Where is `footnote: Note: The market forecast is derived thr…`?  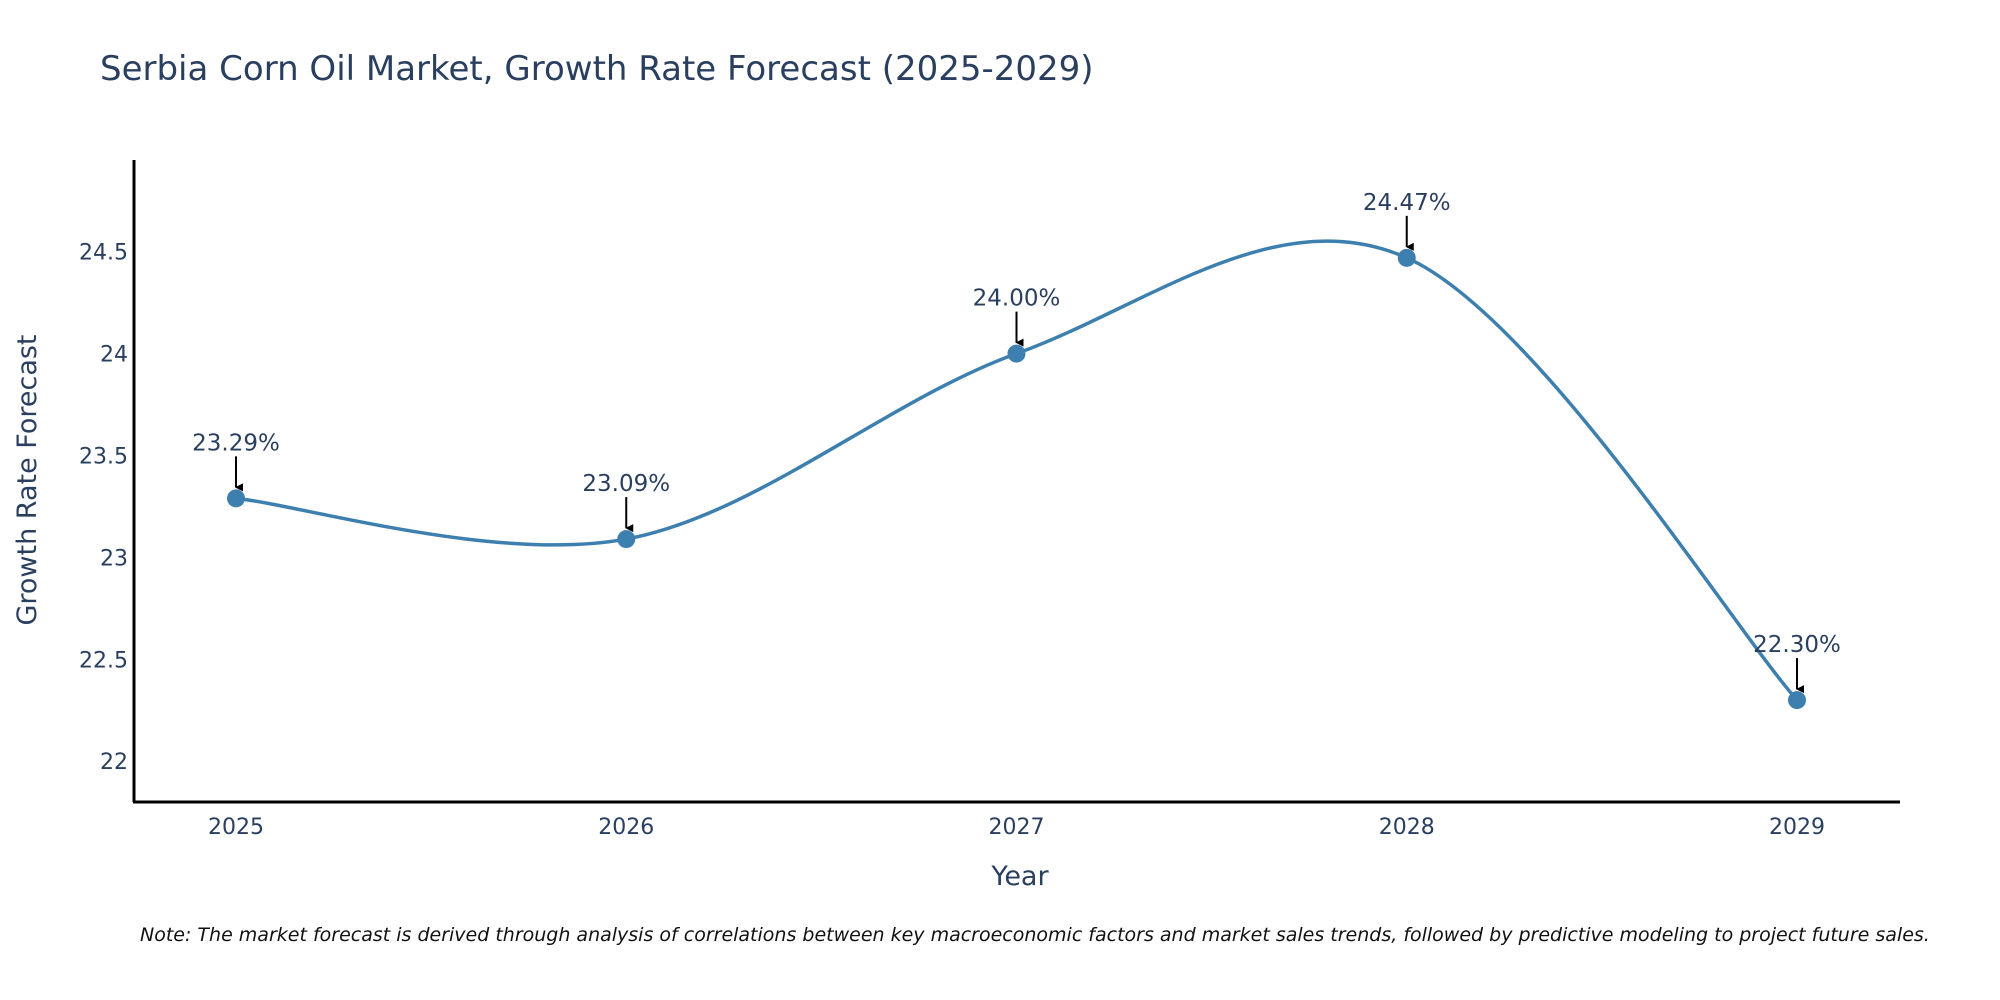
footnote: Note: The market forecast is derived thr… is located at coordinates (1035, 935).